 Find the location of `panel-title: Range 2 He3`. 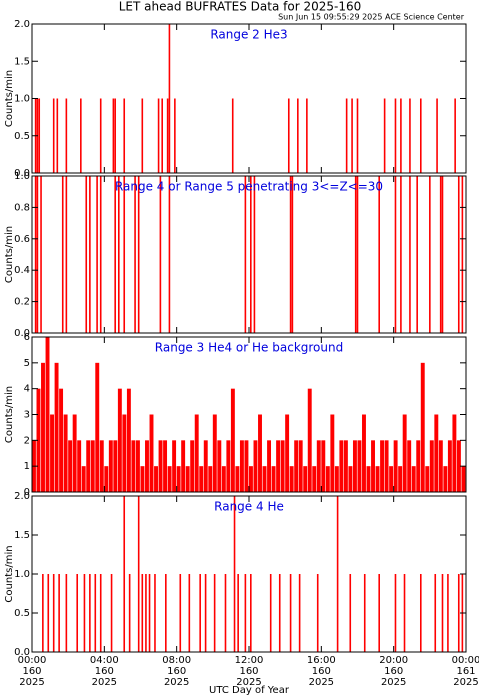

panel-title: Range 2 He3 is located at coordinates (248, 35).